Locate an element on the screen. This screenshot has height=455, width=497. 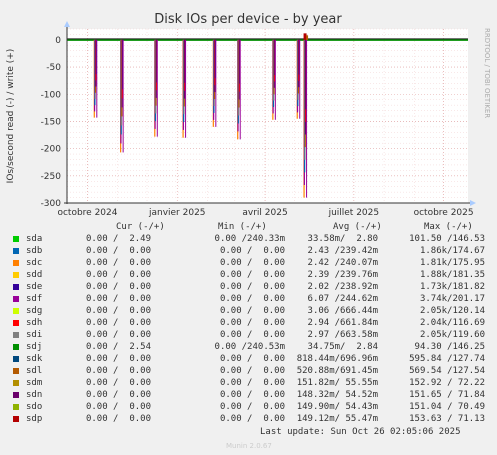
legend-max: 151.04 / 70.49 is located at coordinates (447, 407).